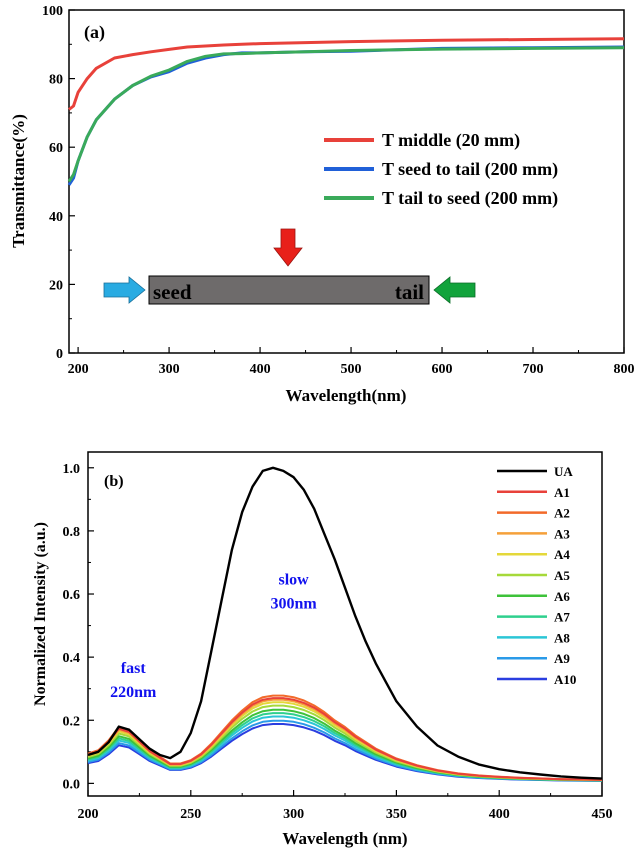 The width and height of the screenshot is (639, 857). What do you see at coordinates (72, 595) in the screenshot?
I see `y-tick-label: 0.6` at bounding box center [72, 595].